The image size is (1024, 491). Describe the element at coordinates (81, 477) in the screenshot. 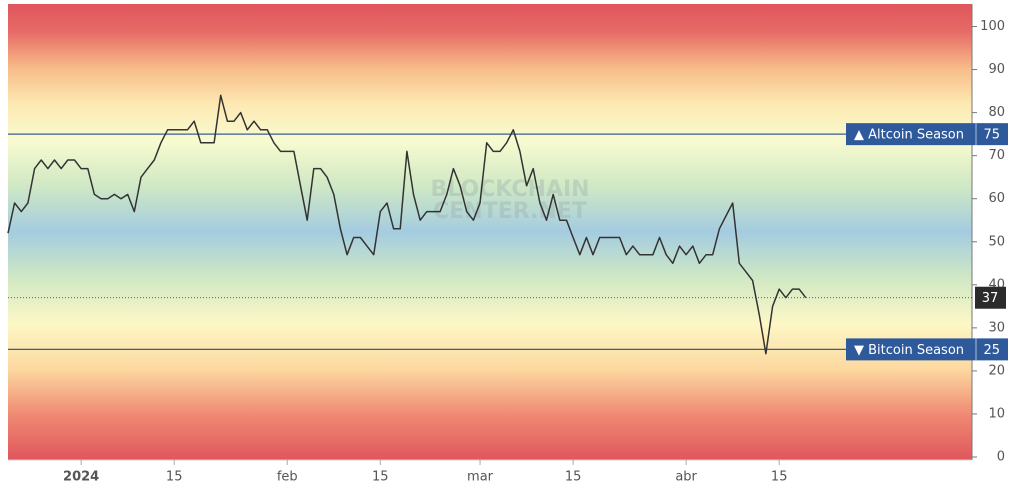

I see `x-tick-label: 2024` at that location.